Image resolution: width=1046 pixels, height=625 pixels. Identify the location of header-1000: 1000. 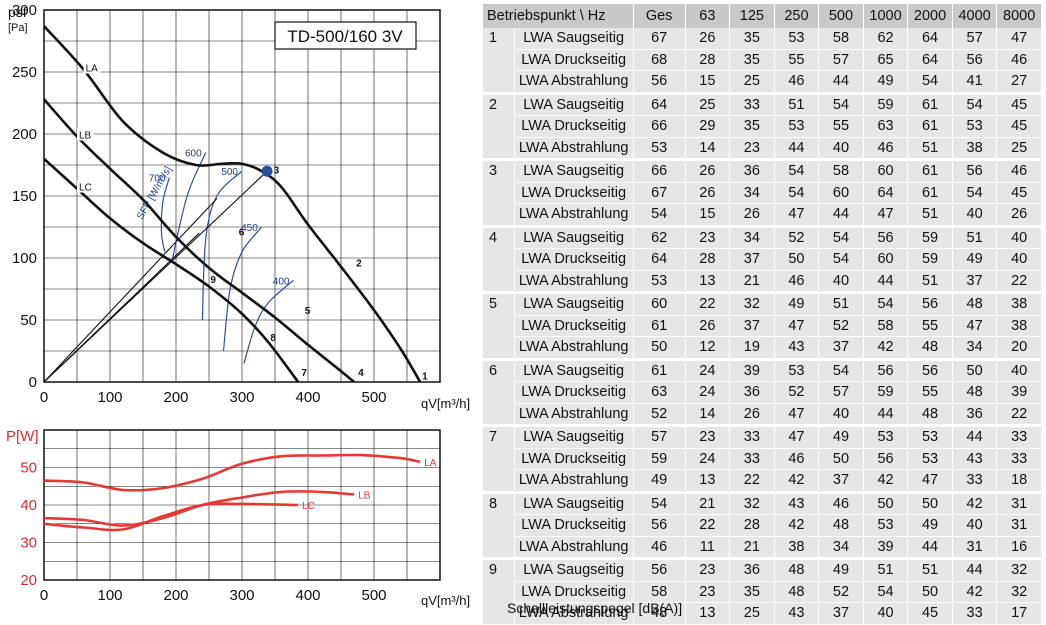
(886, 16).